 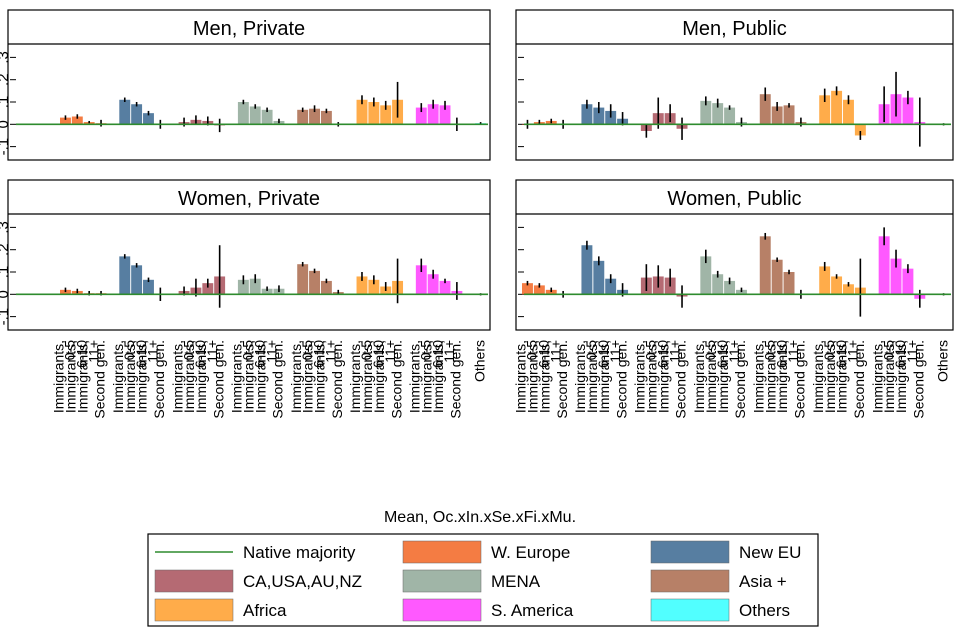 I want to click on legend-label: CA,USA,AU,NZ, so click(x=302, y=581).